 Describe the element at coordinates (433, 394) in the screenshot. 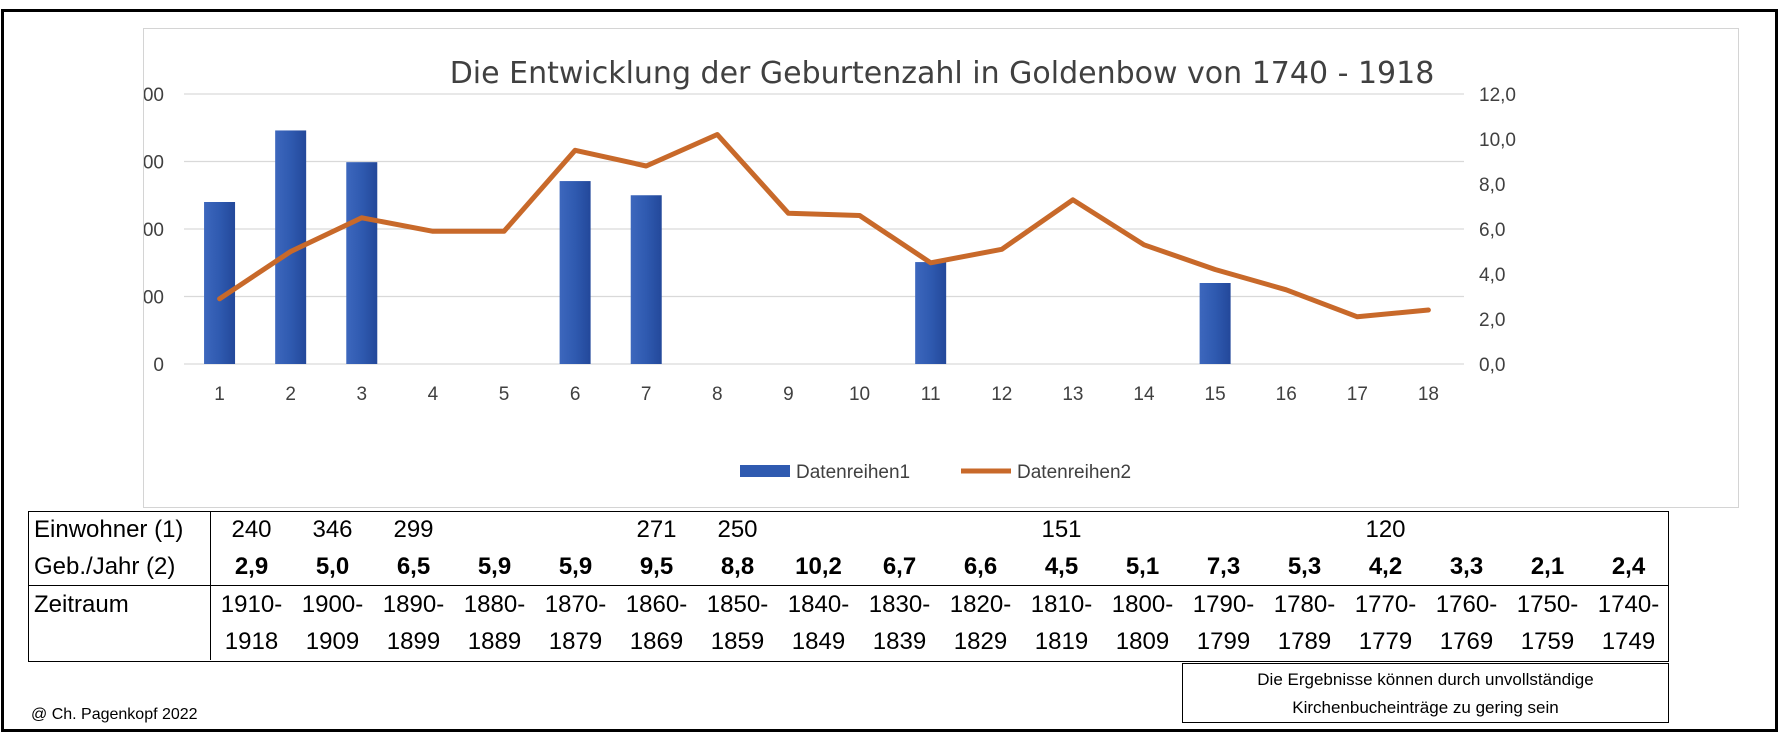

I see `x-tick-label: 4` at that location.